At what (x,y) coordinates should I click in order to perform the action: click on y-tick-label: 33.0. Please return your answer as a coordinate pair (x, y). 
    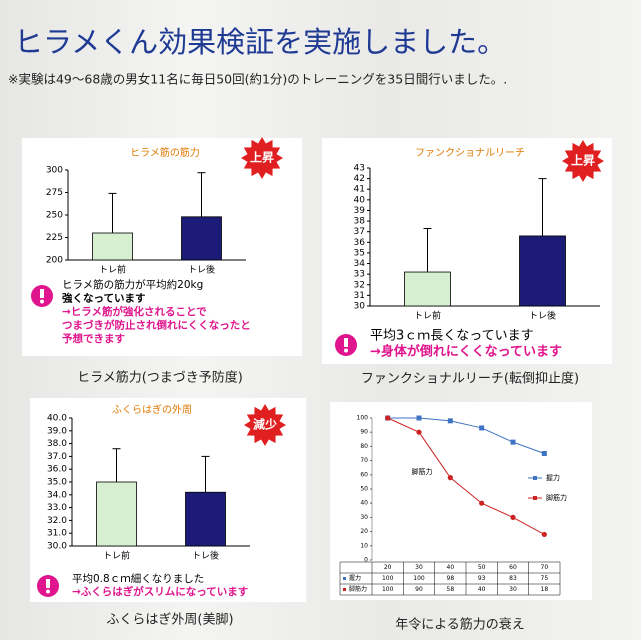
    Looking at the image, I should click on (57, 508).